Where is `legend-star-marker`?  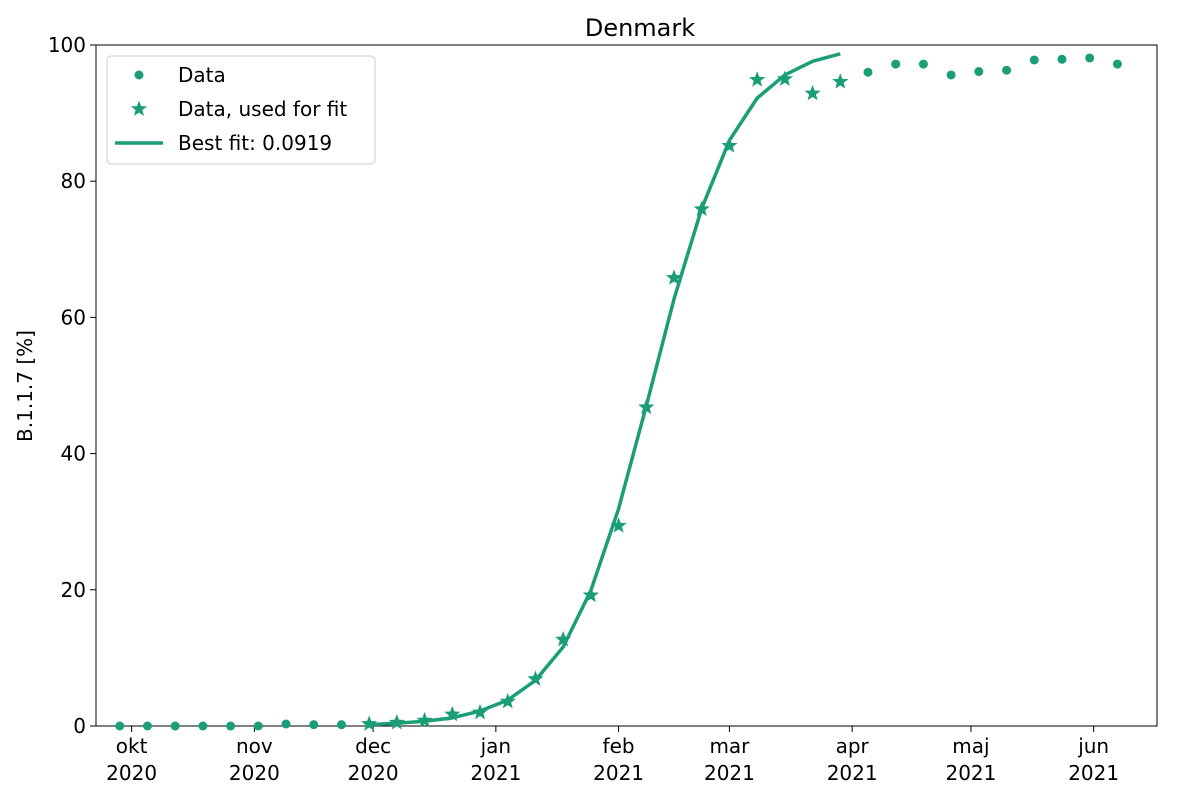 legend-star-marker is located at coordinates (139, 108).